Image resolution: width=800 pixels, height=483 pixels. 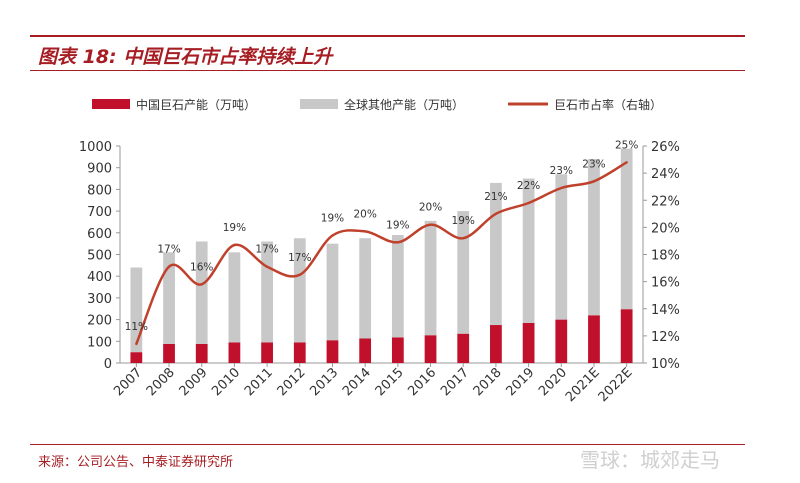 What do you see at coordinates (665, 201) in the screenshot?
I see `y-tick-label-right: 22%` at bounding box center [665, 201].